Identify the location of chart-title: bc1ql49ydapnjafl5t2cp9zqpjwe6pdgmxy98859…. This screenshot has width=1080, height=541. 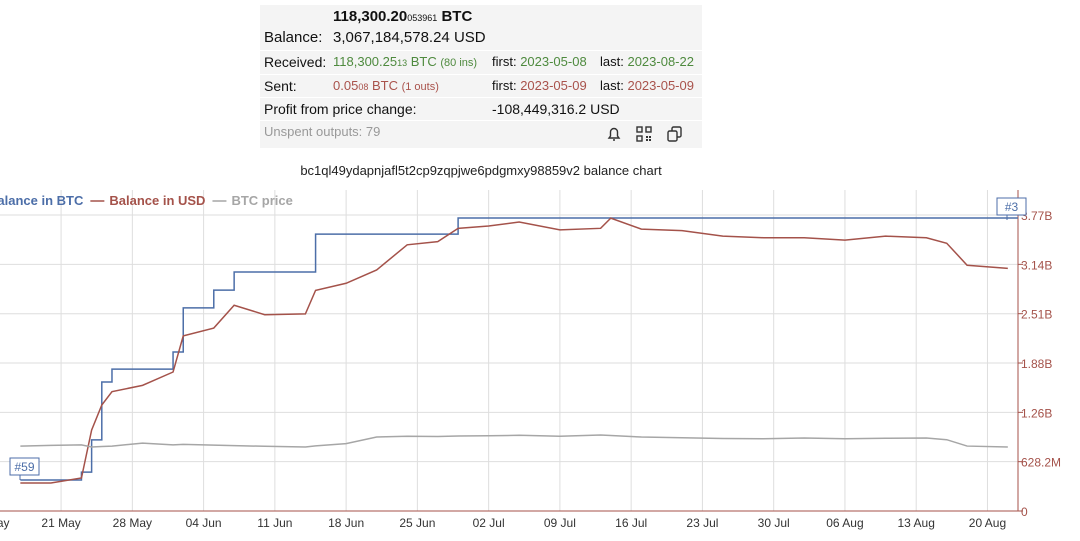
(481, 170).